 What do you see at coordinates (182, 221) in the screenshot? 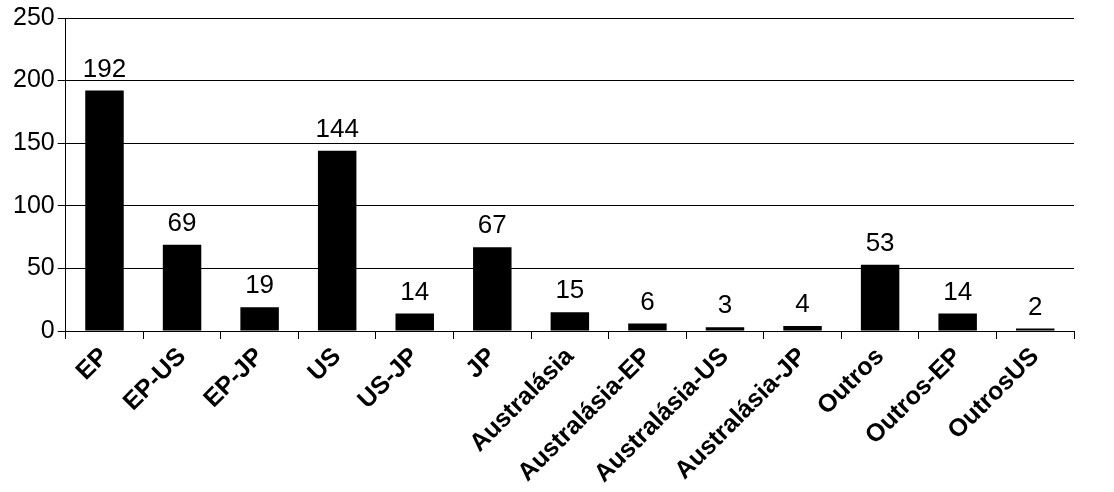
I see `data-label: 69` at bounding box center [182, 221].